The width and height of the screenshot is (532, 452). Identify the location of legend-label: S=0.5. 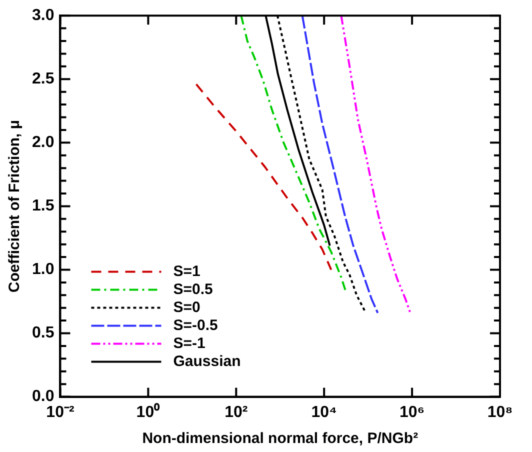
(193, 289).